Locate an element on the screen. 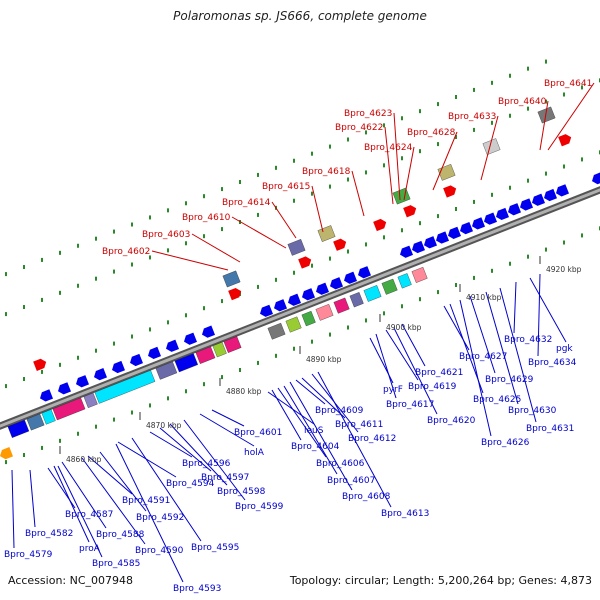 The height and width of the screenshot is (600, 600). lower-gene-label: Bpro_4601 is located at coordinates (258, 433).